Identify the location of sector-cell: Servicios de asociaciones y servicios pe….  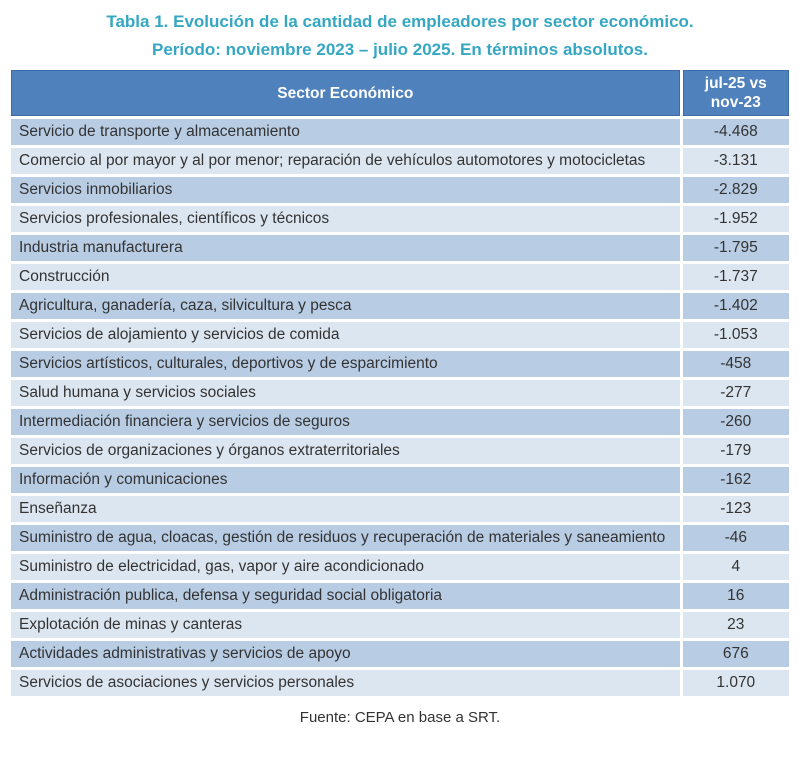
(345, 683).